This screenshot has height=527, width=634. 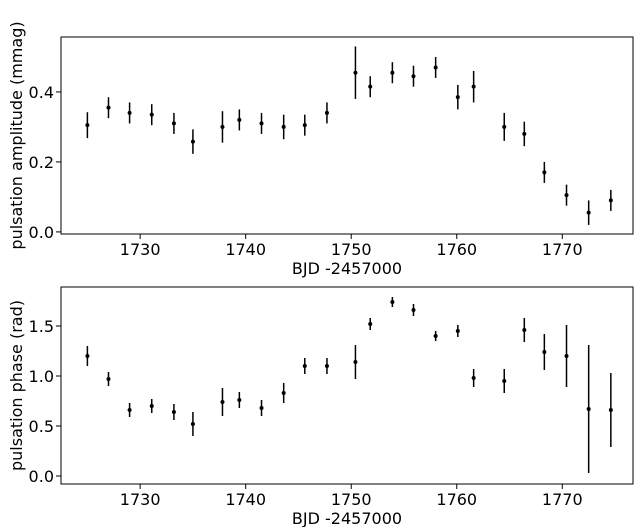 What do you see at coordinates (41, 426) in the screenshot?
I see `y-tick-label: 0.5` at bounding box center [41, 426].